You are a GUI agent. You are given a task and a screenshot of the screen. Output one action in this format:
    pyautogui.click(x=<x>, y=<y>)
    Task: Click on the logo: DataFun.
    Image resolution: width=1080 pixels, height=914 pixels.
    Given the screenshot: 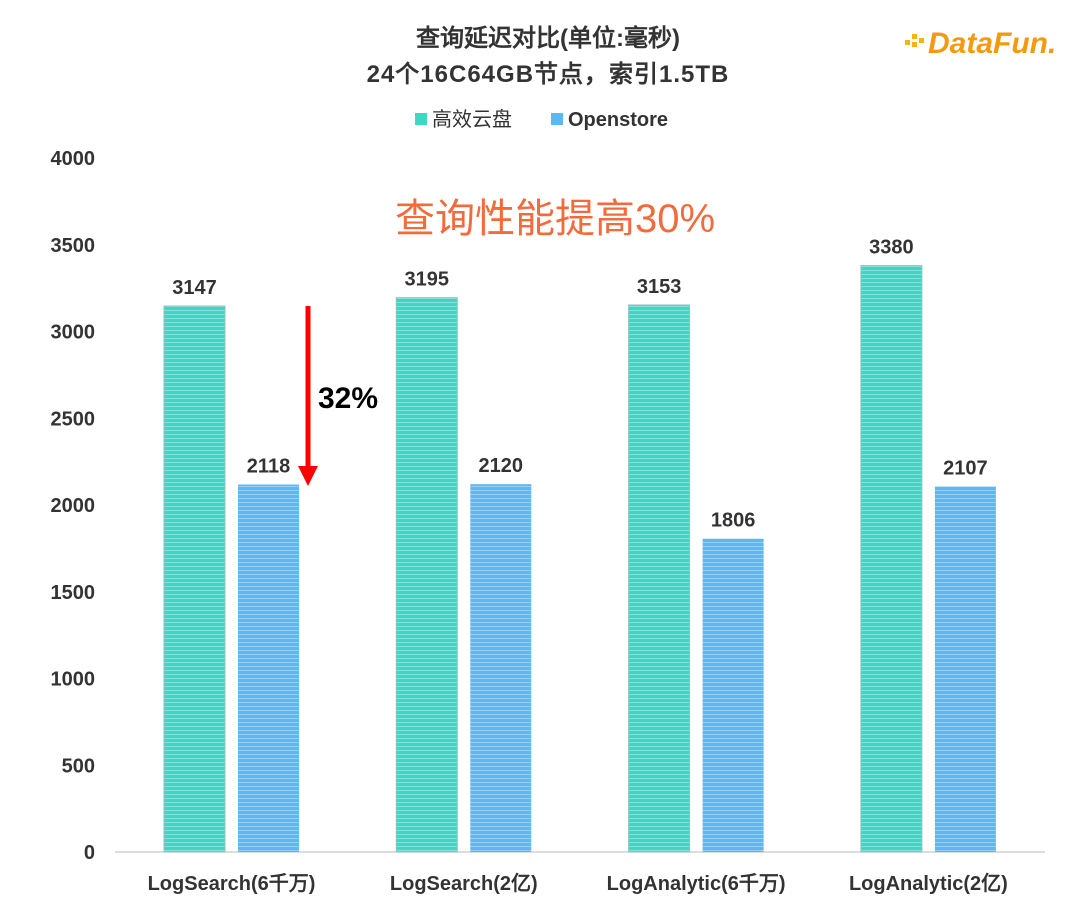 What is the action you would take?
    pyautogui.click(x=980, y=43)
    